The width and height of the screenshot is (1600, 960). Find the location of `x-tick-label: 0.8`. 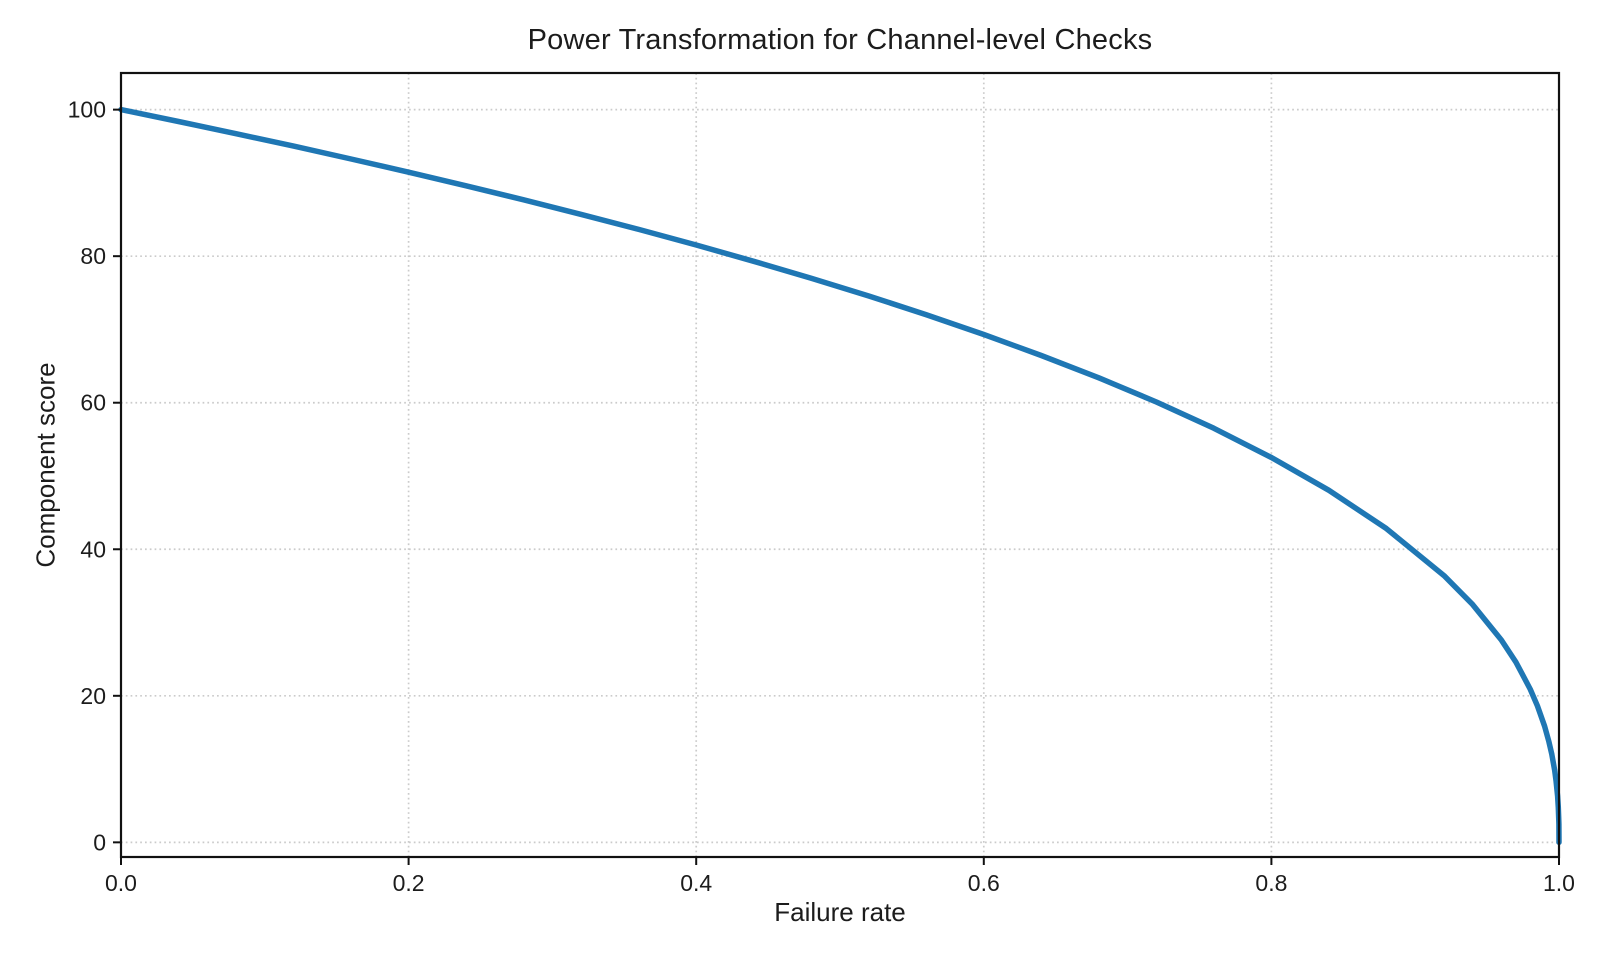

x-tick-label: 0.8 is located at coordinates (1271, 883).